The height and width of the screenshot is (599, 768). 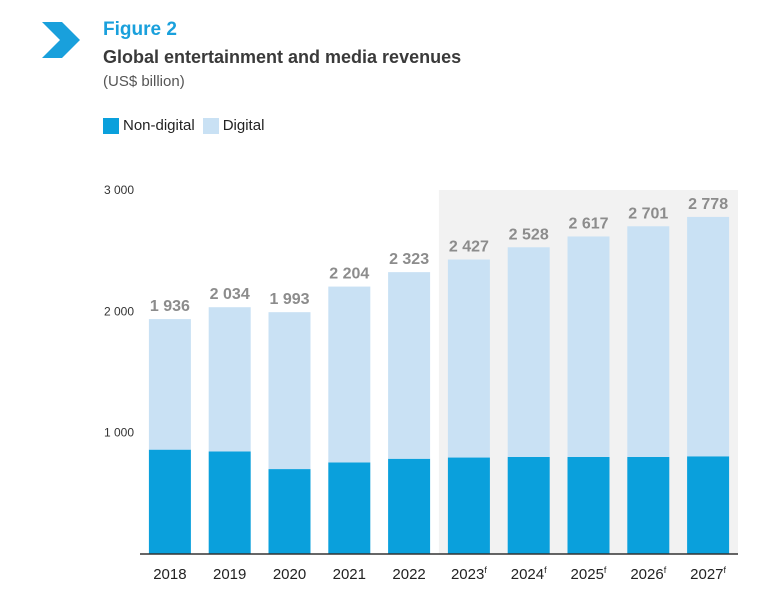 I want to click on x-tick-label: 2025f, so click(x=589, y=574).